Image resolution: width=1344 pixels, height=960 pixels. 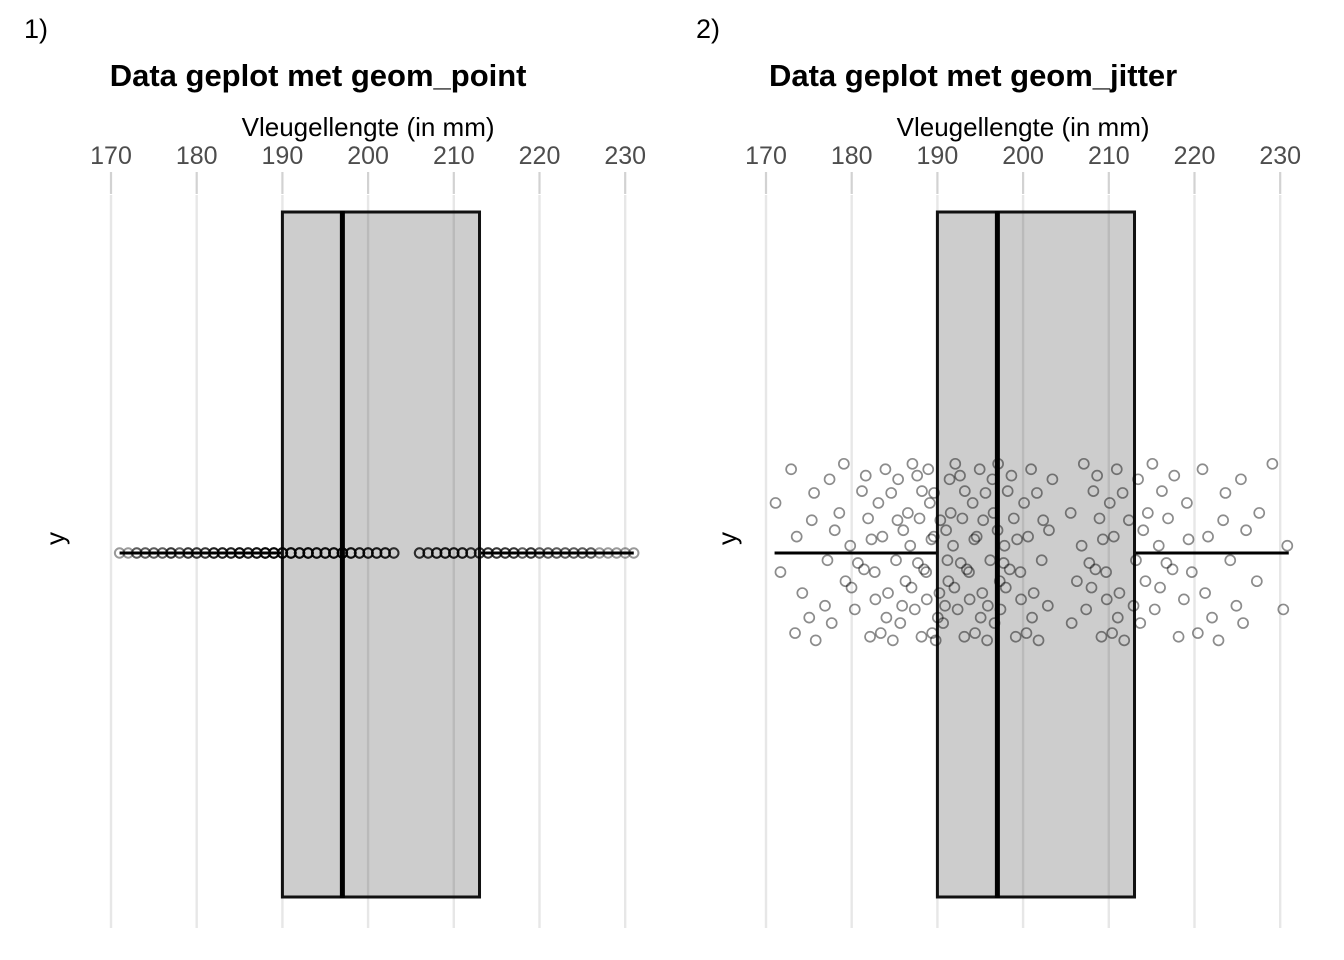 I want to click on x-tick-label: 190, so click(x=283, y=156).